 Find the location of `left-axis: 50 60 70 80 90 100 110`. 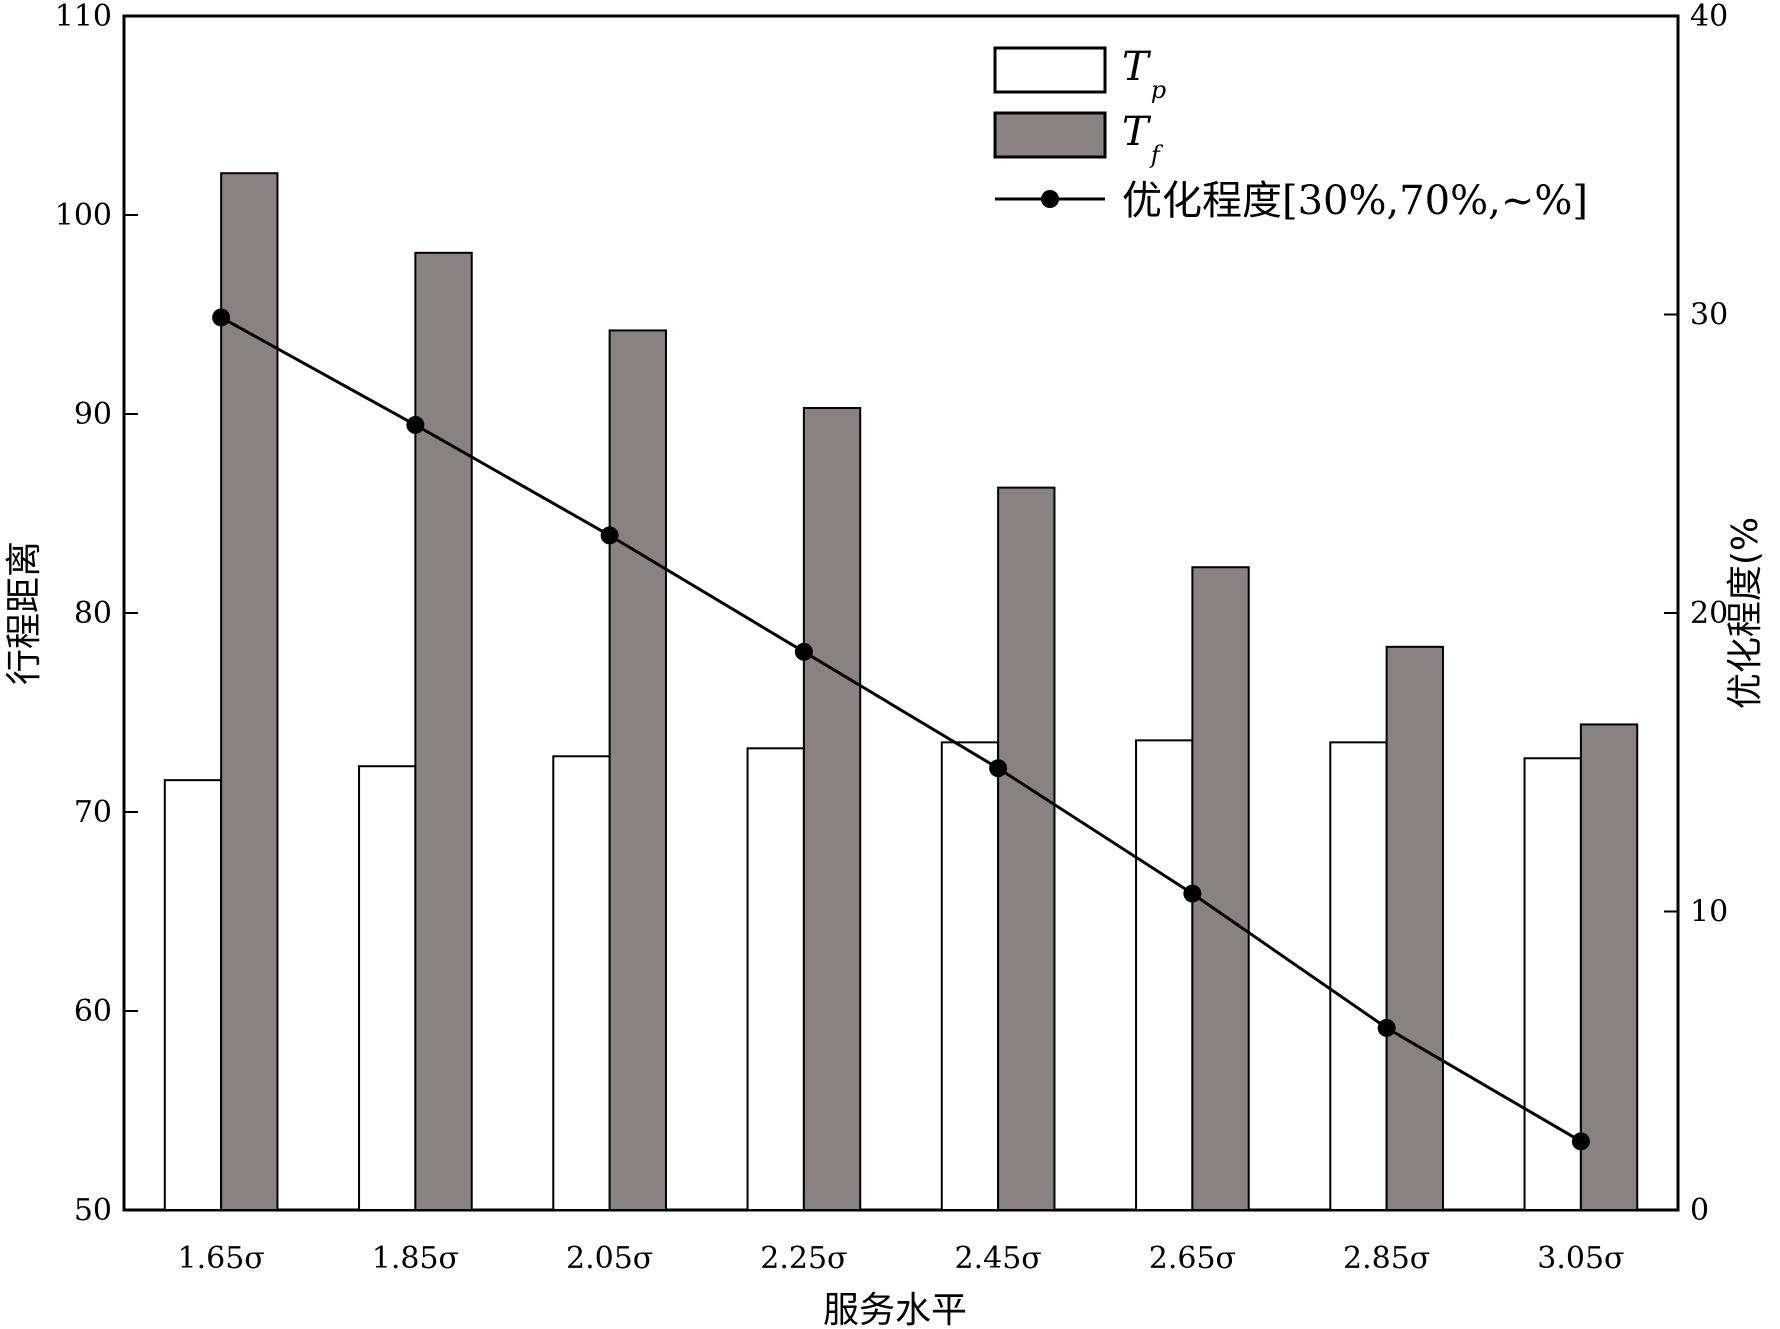

left-axis: 50 60 70 80 90 100 110 is located at coordinates (96, 614).